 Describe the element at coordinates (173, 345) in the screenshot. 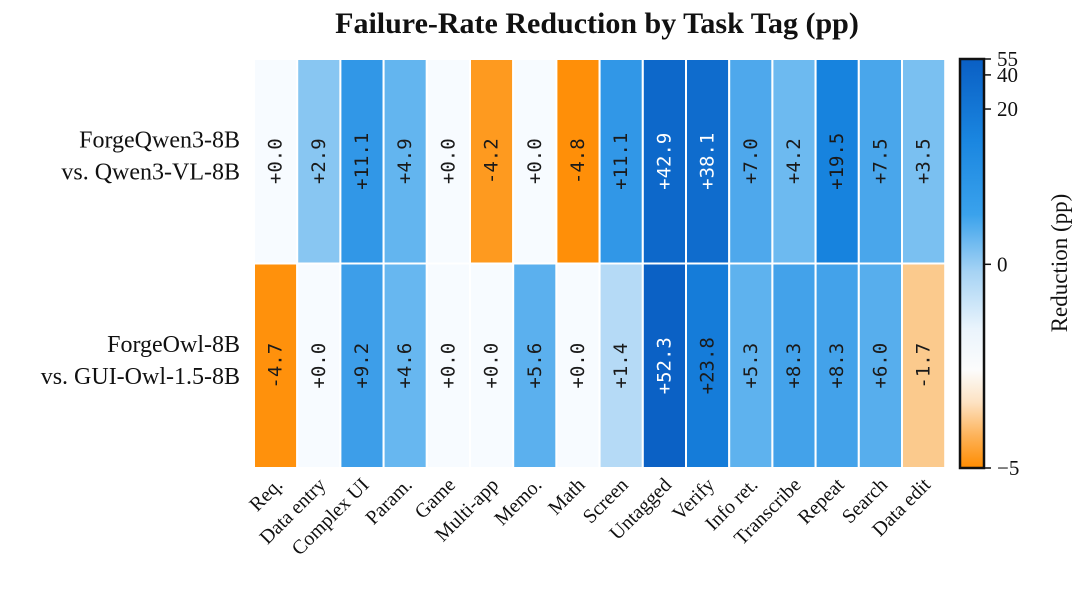

I see `row-label: ForgeOwl-8B` at that location.